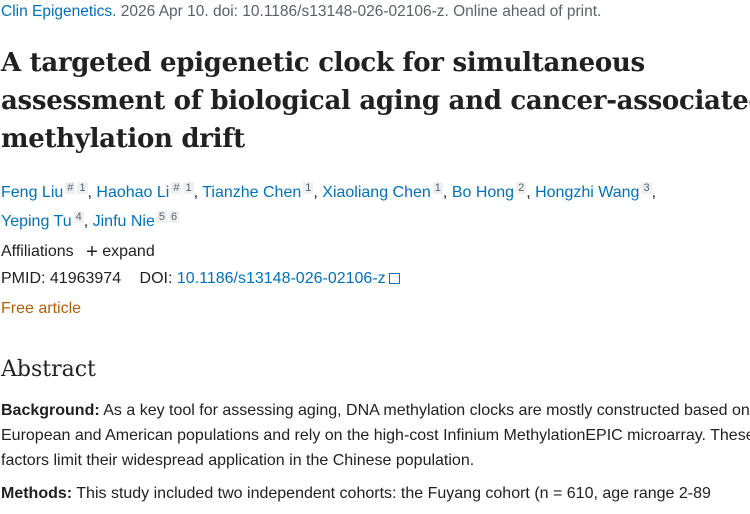 This screenshot has height=514, width=750. What do you see at coordinates (85, 278) in the screenshot?
I see `pmid-value: 41963974` at bounding box center [85, 278].